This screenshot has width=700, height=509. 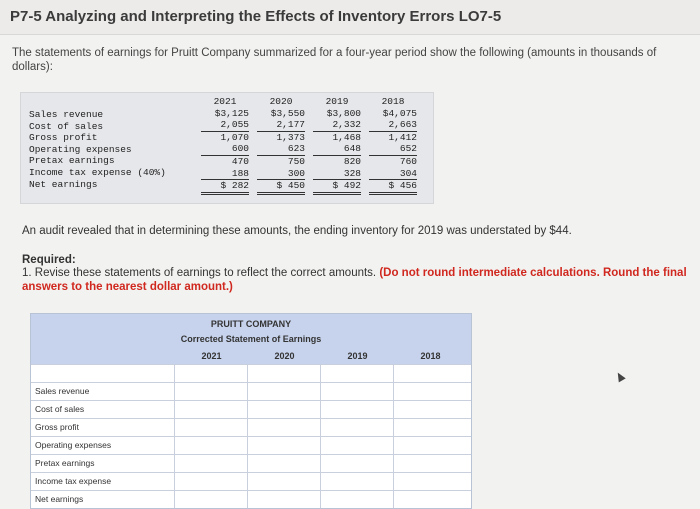 What do you see at coordinates (284, 356) in the screenshot?
I see `year-header: 2020` at bounding box center [284, 356].